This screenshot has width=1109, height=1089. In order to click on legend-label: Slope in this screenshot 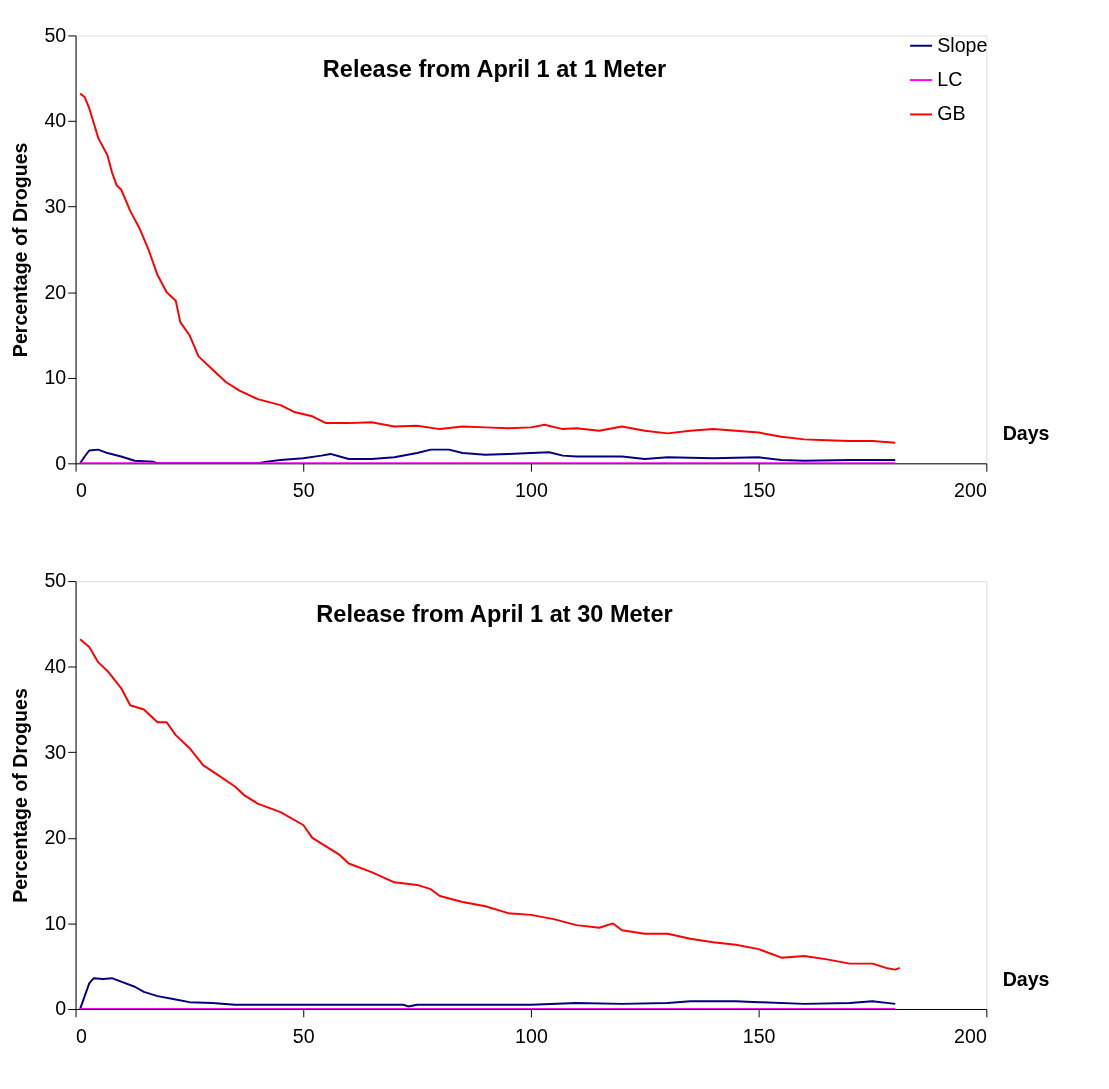, I will do `click(962, 44)`.